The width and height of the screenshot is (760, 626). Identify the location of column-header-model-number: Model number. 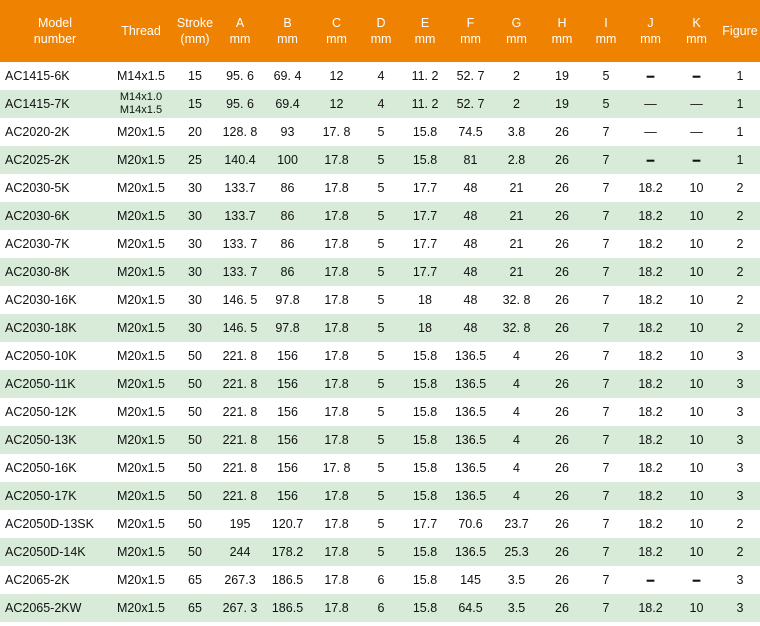
(55, 31).